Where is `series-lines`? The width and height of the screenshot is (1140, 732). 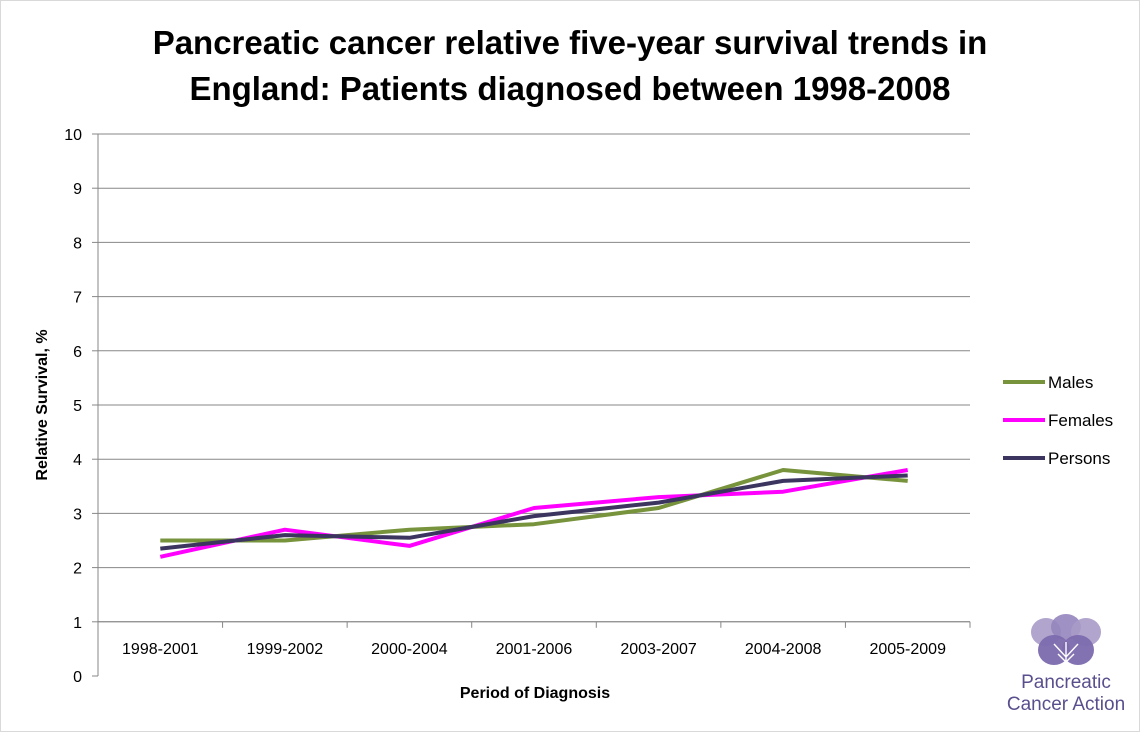 series-lines is located at coordinates (534, 513).